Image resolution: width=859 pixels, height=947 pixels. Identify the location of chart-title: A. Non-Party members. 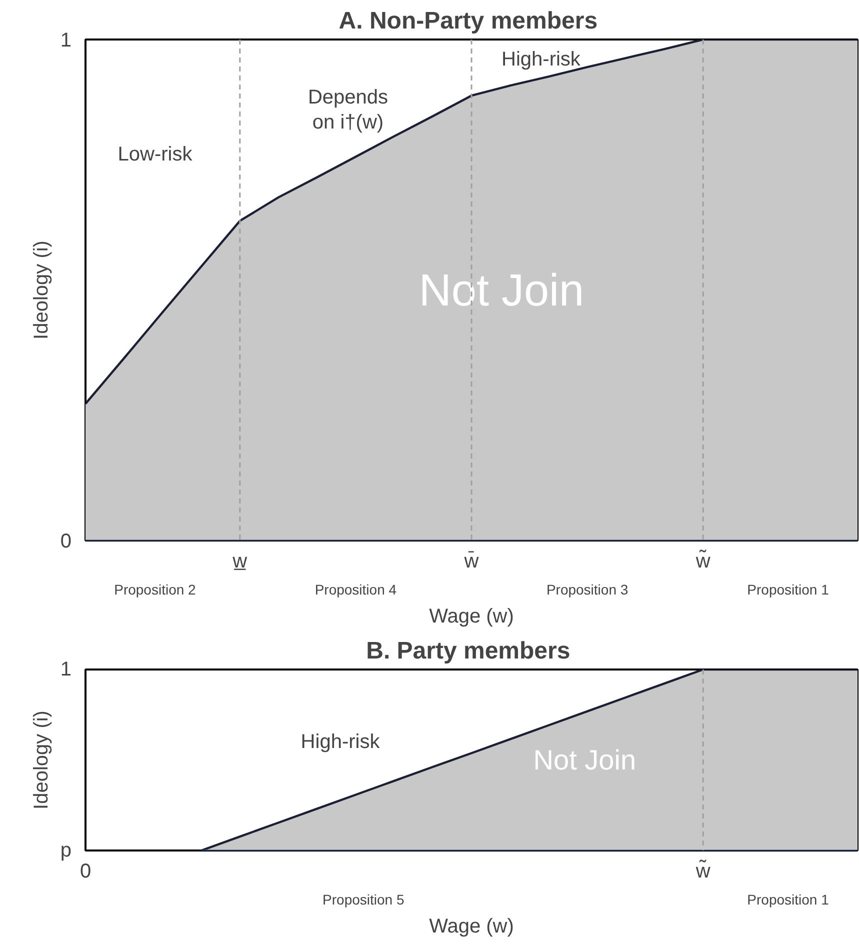
(468, 21).